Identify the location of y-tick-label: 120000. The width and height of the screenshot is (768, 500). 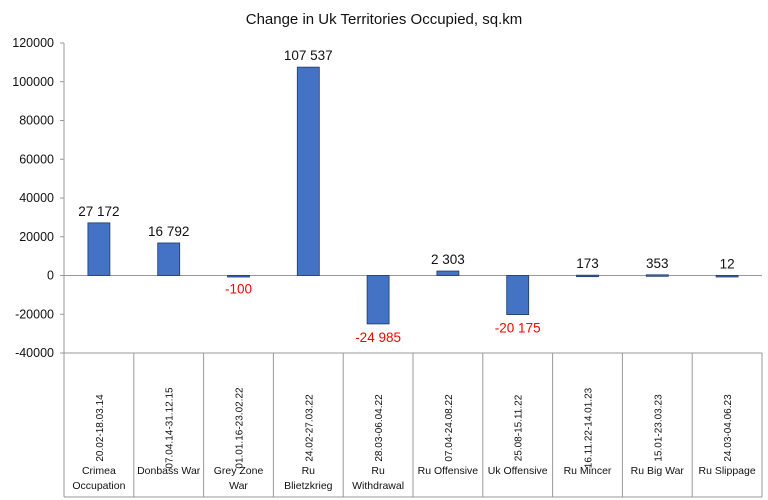
(33, 43).